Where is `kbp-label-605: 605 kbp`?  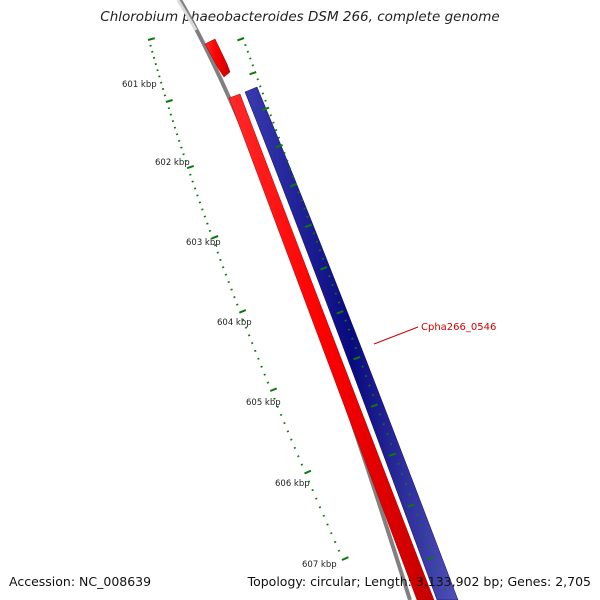 kbp-label-605: 605 kbp is located at coordinates (263, 403).